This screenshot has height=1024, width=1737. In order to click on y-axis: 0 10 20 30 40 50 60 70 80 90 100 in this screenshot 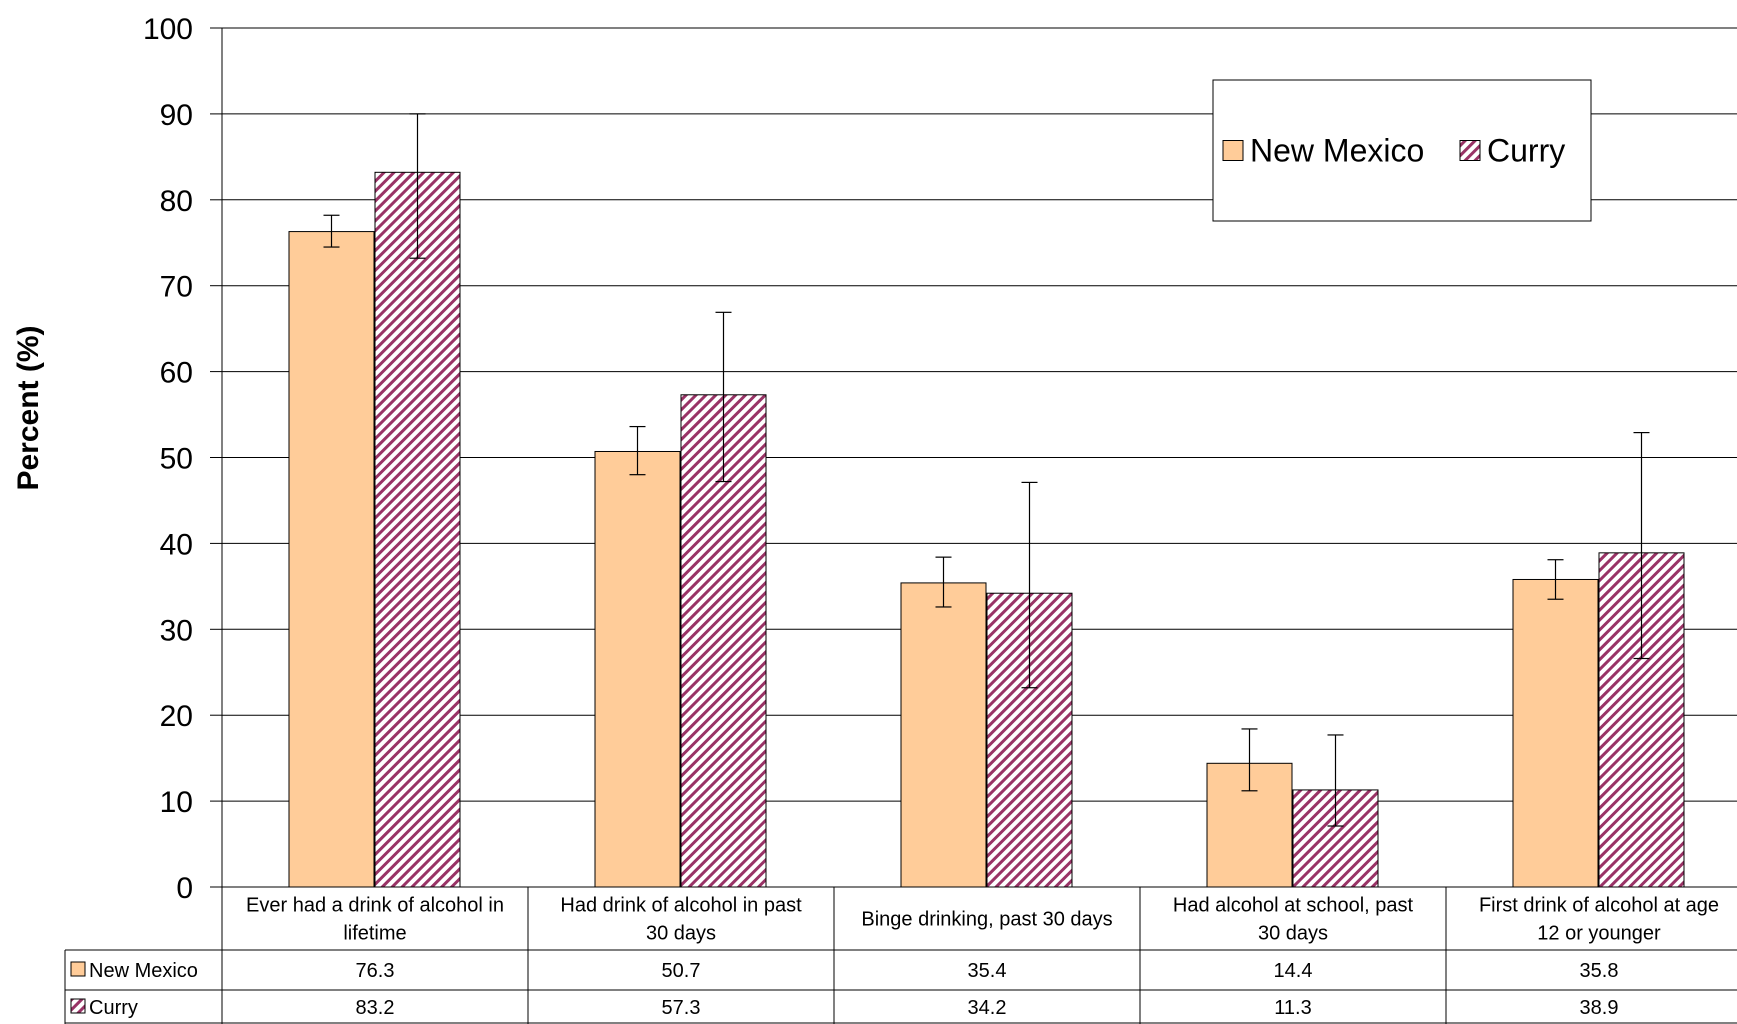, I will do `click(183, 459)`.